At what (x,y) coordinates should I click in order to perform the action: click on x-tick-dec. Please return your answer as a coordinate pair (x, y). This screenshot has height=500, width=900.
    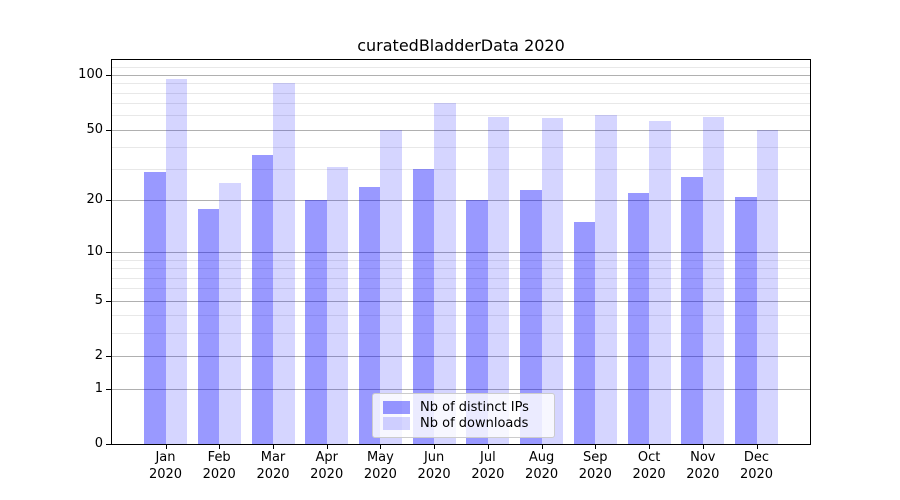
    Looking at the image, I should click on (757, 446).